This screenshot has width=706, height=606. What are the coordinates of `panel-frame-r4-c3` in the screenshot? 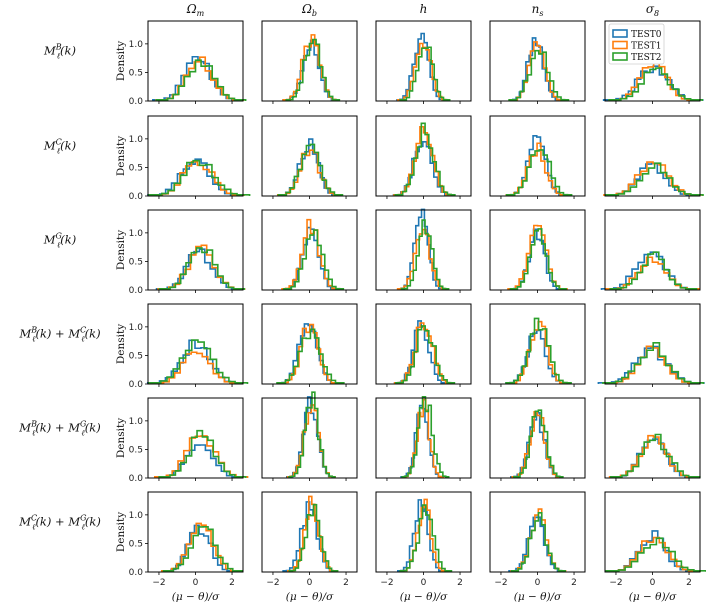 It's located at (423, 344).